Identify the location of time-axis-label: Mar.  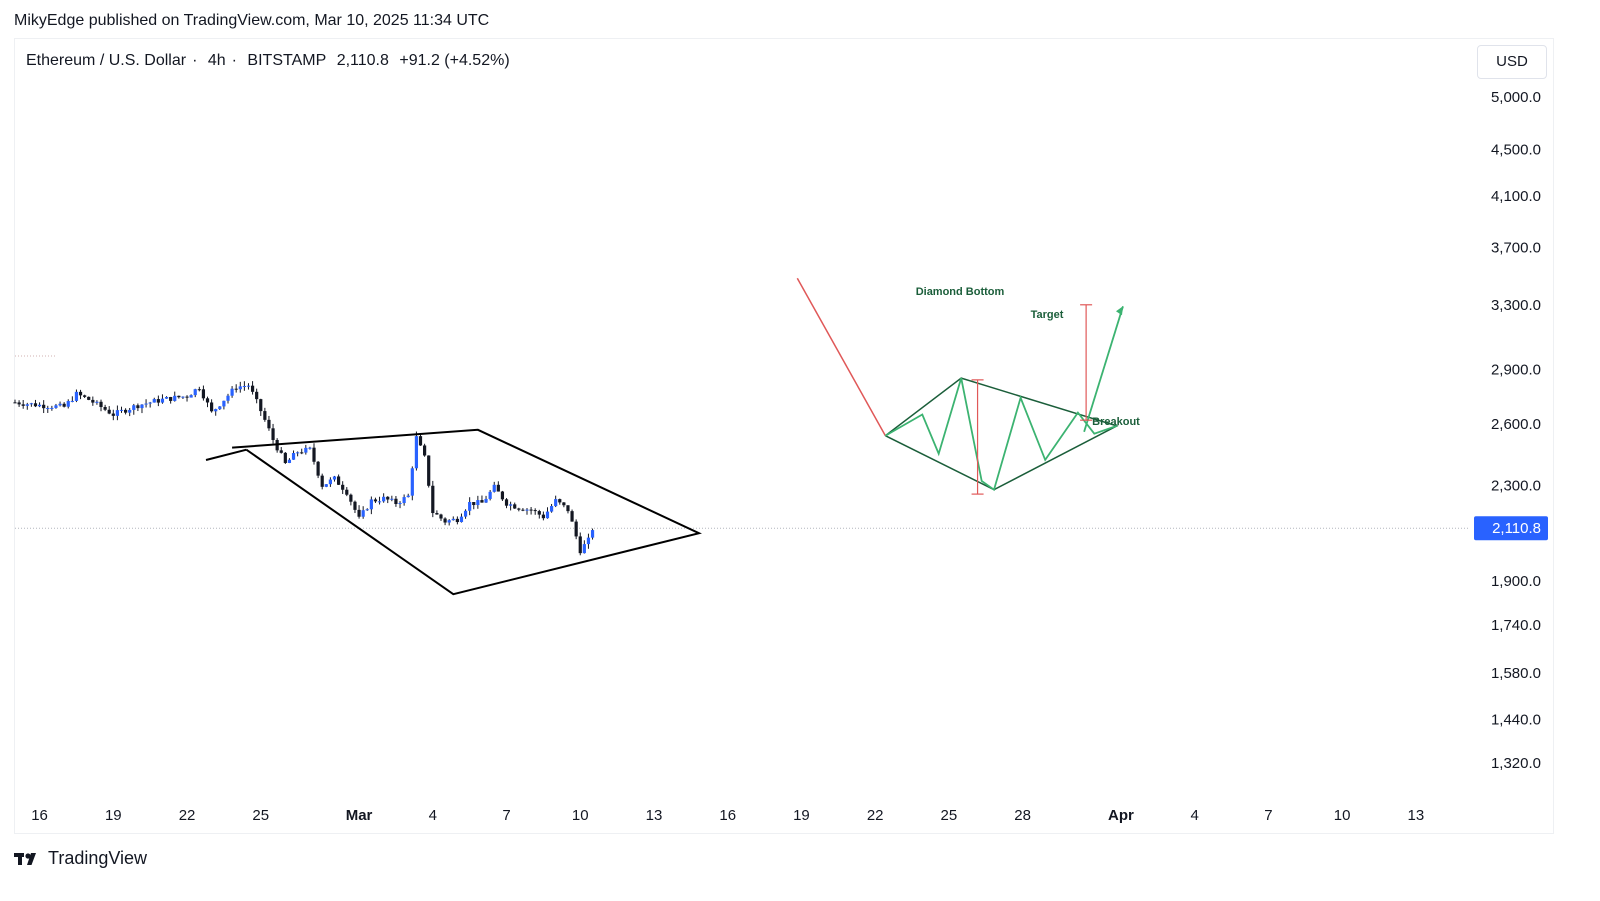
(359, 815).